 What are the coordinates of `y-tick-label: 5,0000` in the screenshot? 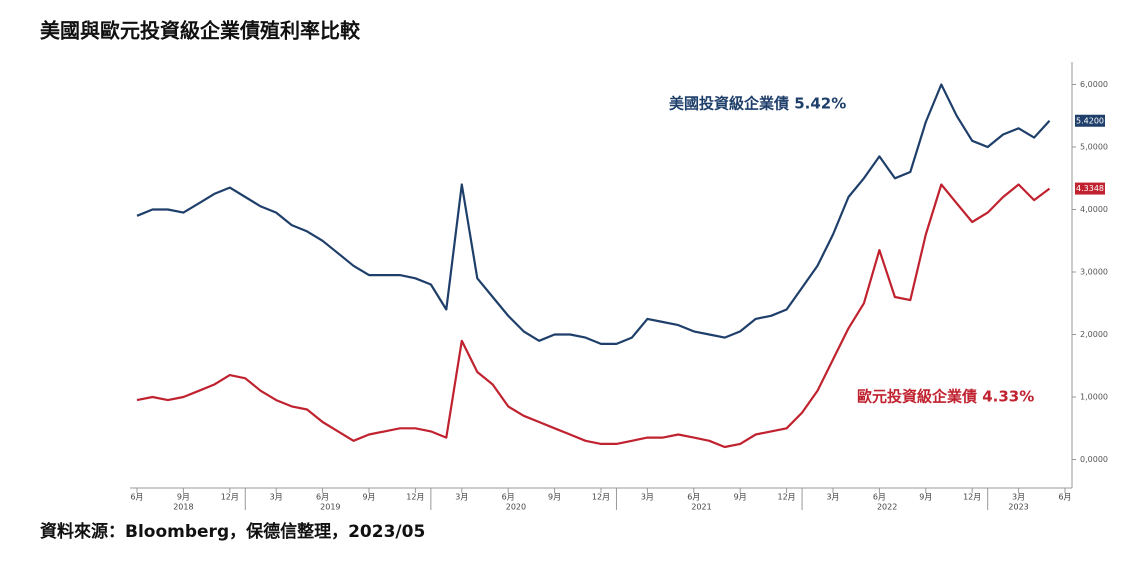 It's located at (1094, 147).